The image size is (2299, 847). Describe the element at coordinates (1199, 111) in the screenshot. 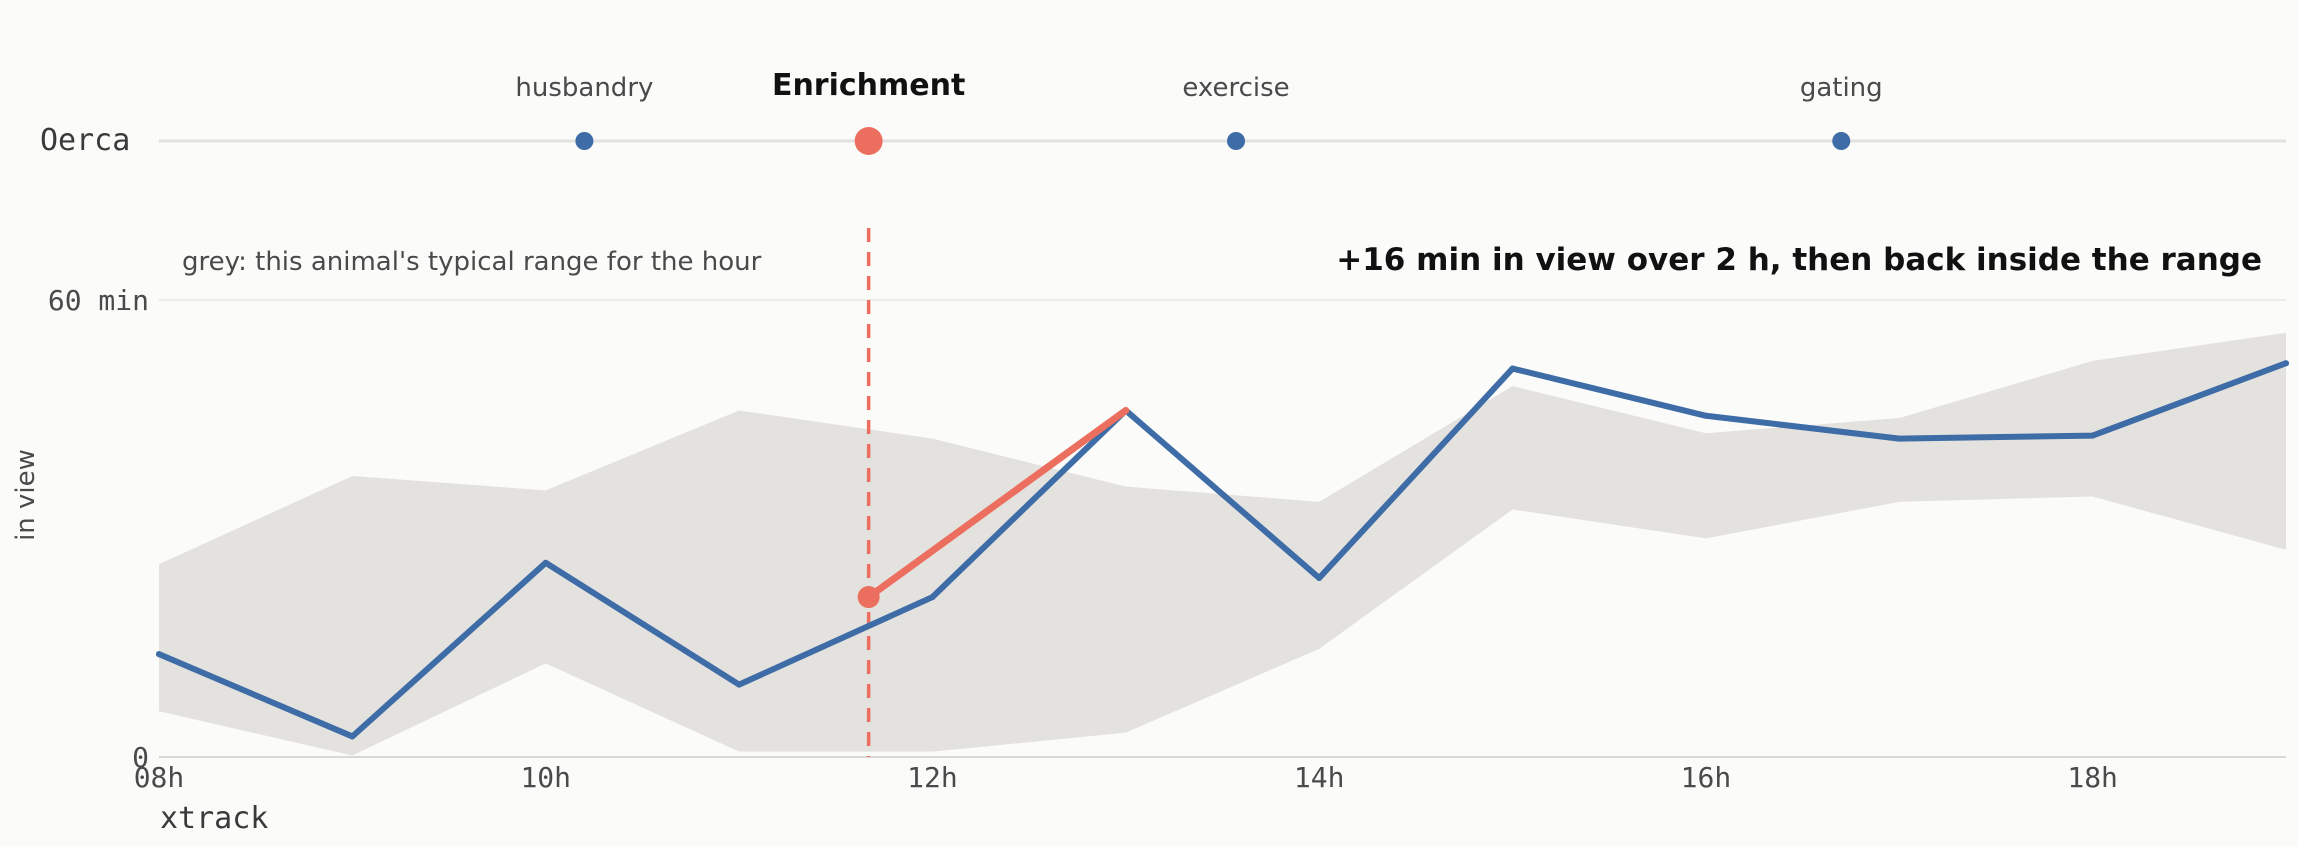

I see `track-events: husbandry Enrichment exercise gating` at that location.